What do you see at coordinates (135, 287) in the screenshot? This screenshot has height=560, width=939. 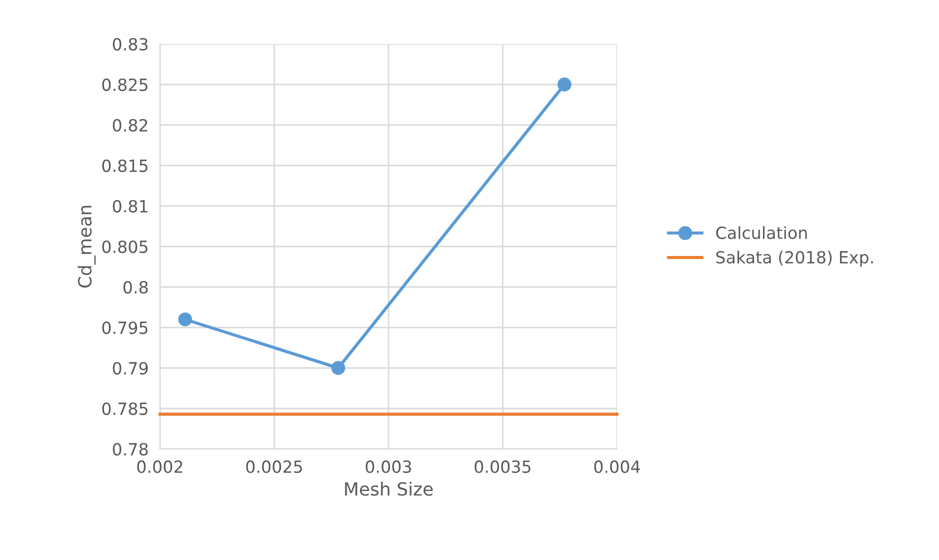 I see `y-tick-label: 0.8` at bounding box center [135, 287].